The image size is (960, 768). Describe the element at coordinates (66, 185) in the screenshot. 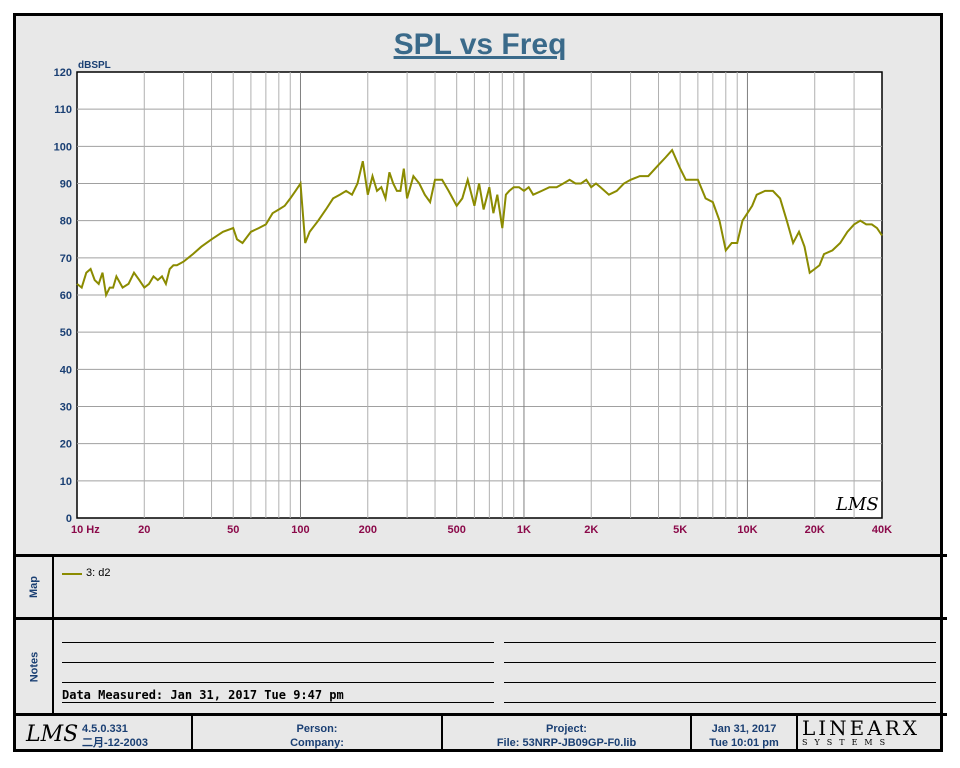

I see `y-tick-label: 90` at that location.